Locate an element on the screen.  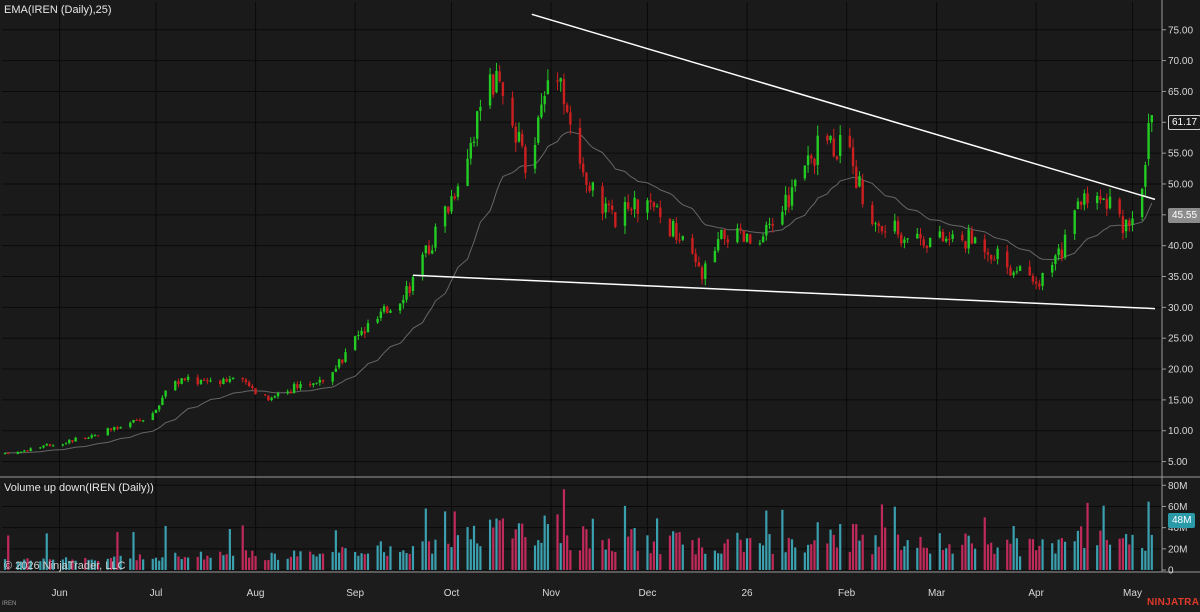
price-tick-label: 5.00 is located at coordinates (1178, 462).